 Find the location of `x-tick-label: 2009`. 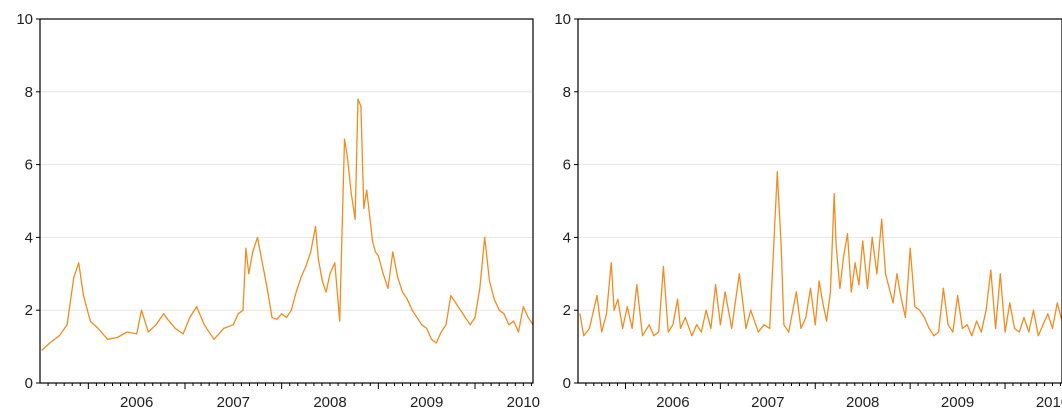

x-tick-label: 2009 is located at coordinates (426, 402).